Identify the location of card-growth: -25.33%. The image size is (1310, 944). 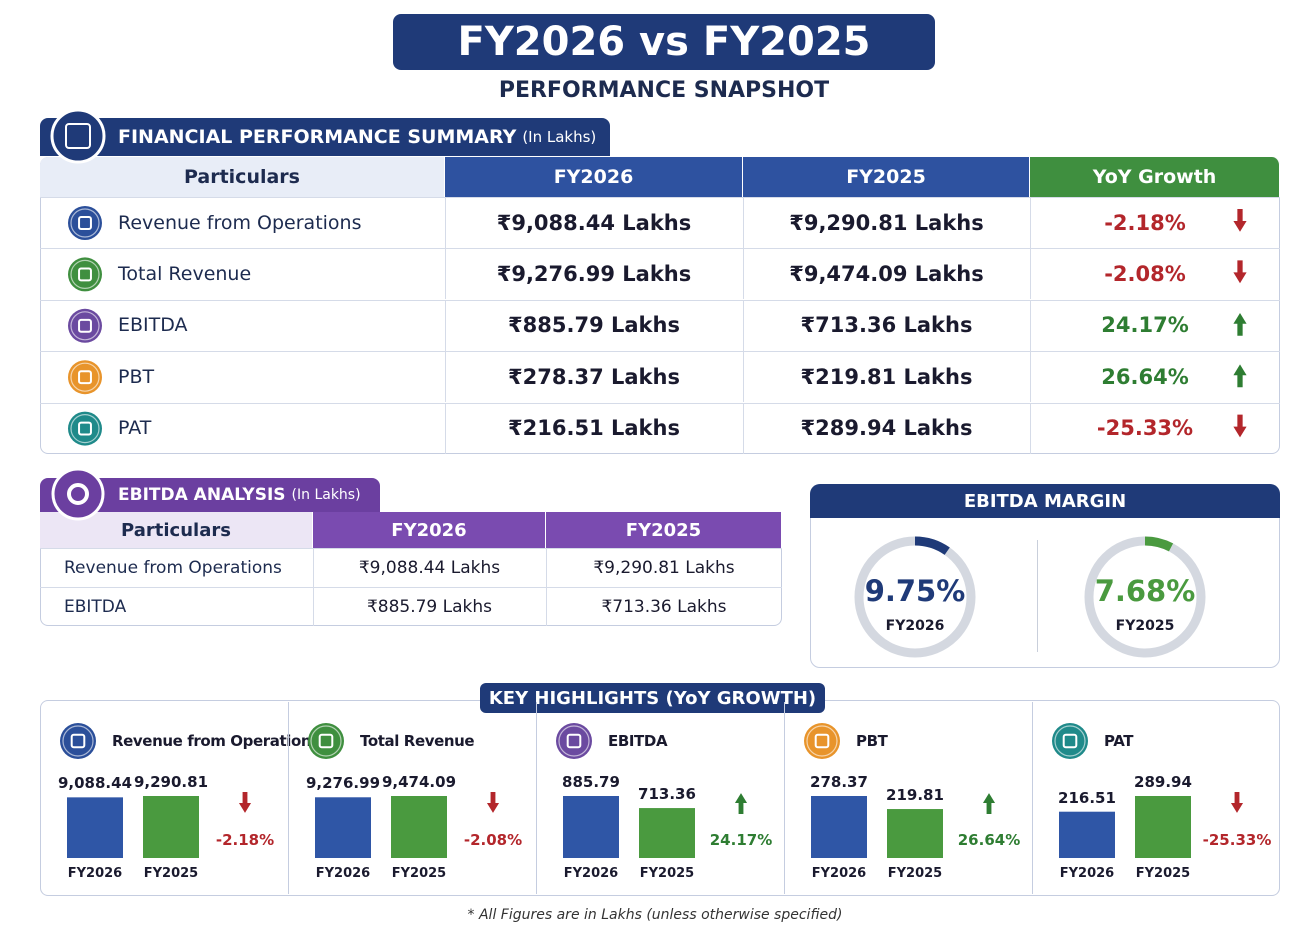
(1237, 840).